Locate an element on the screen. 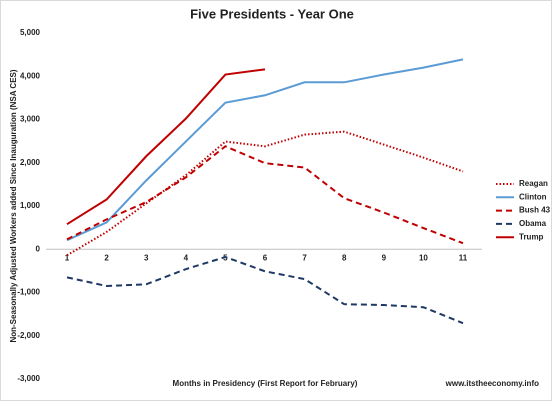  y-tick-label: -2,000 is located at coordinates (28, 335).